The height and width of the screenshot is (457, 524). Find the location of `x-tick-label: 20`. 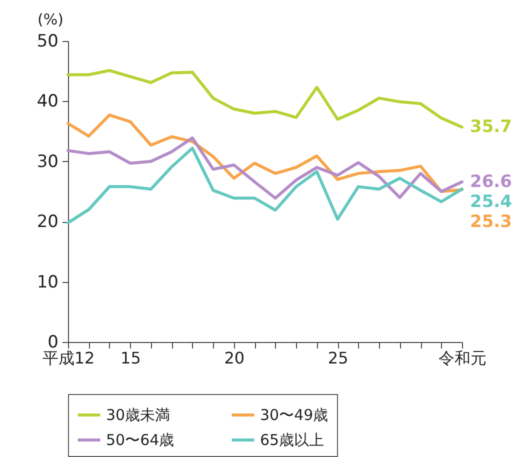

x-tick-label: 20 is located at coordinates (234, 358).